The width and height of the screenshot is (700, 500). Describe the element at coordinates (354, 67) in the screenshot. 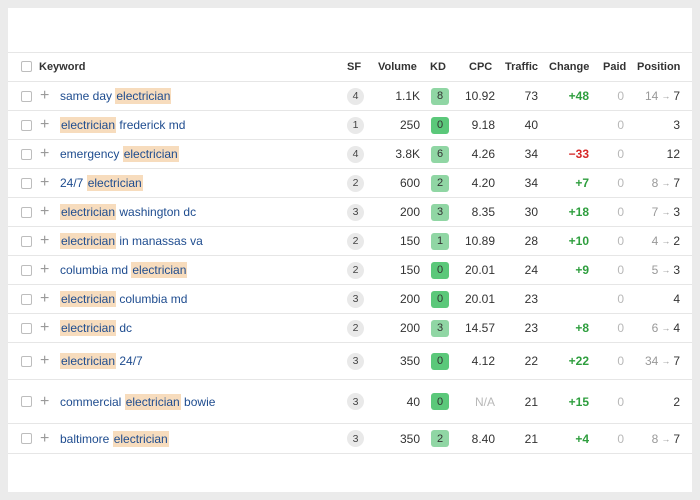

I see `col-sf: SF` at that location.